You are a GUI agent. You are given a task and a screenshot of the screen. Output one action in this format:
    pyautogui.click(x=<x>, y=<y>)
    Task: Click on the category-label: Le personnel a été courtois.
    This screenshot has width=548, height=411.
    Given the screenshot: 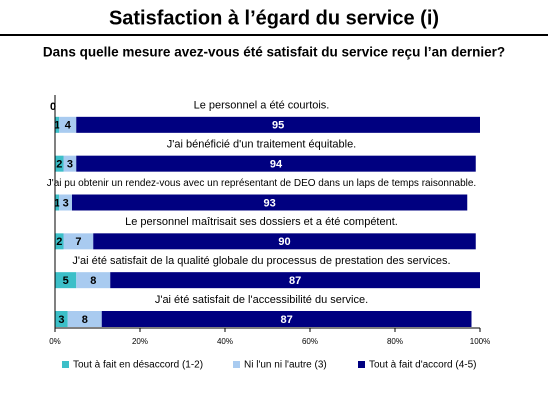 What is the action you would take?
    pyautogui.click(x=262, y=106)
    